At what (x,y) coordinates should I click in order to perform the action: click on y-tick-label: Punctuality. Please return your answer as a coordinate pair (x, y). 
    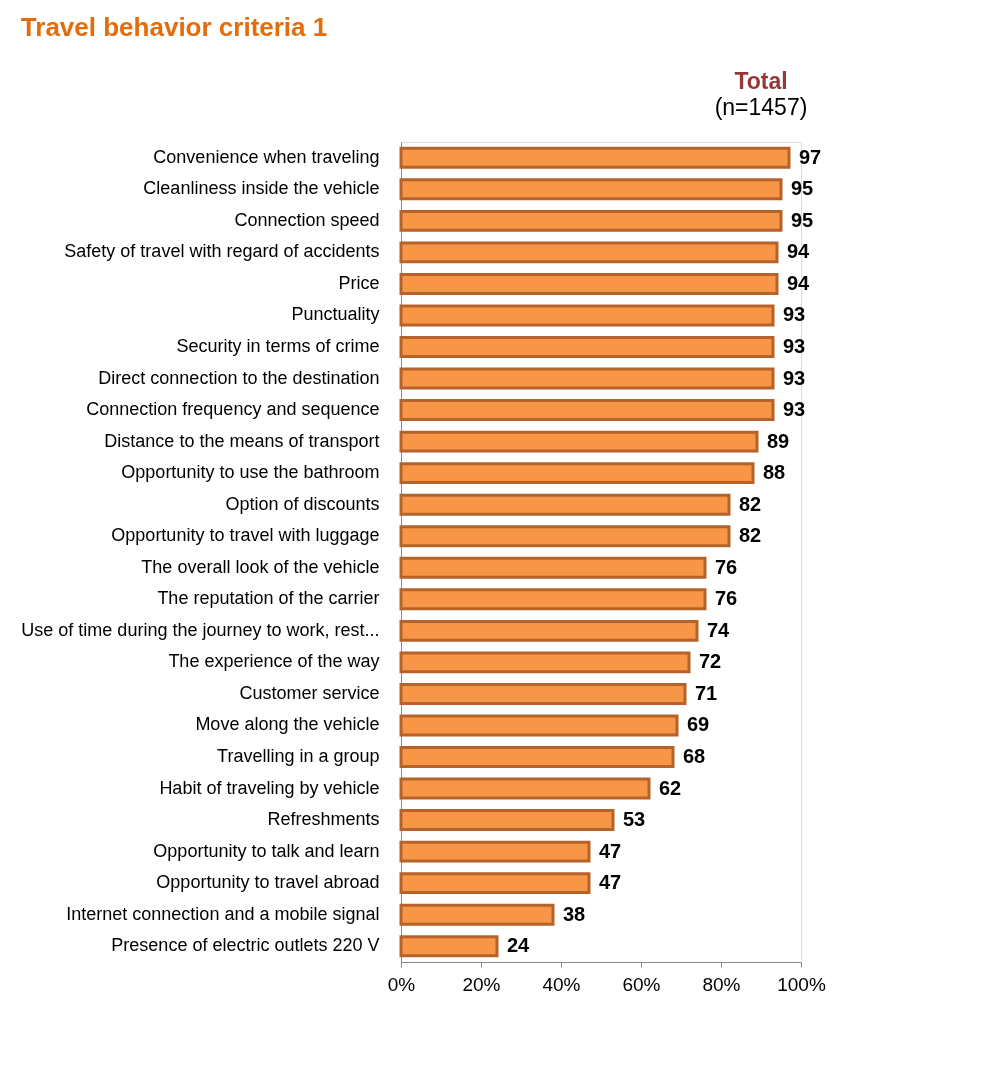
    Looking at the image, I should click on (335, 314).